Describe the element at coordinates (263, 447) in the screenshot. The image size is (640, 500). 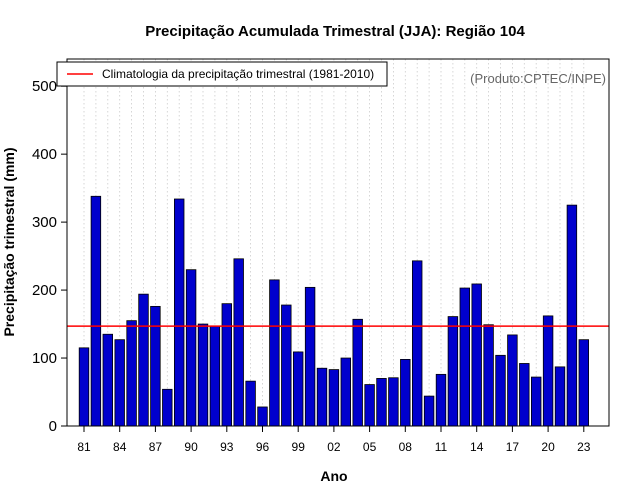
I see `x-tick-label-96: 96` at that location.